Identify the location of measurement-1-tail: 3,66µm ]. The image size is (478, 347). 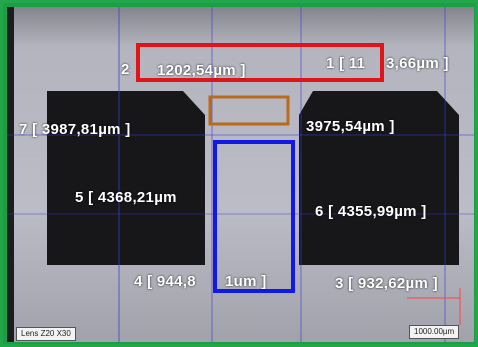
(417, 63).